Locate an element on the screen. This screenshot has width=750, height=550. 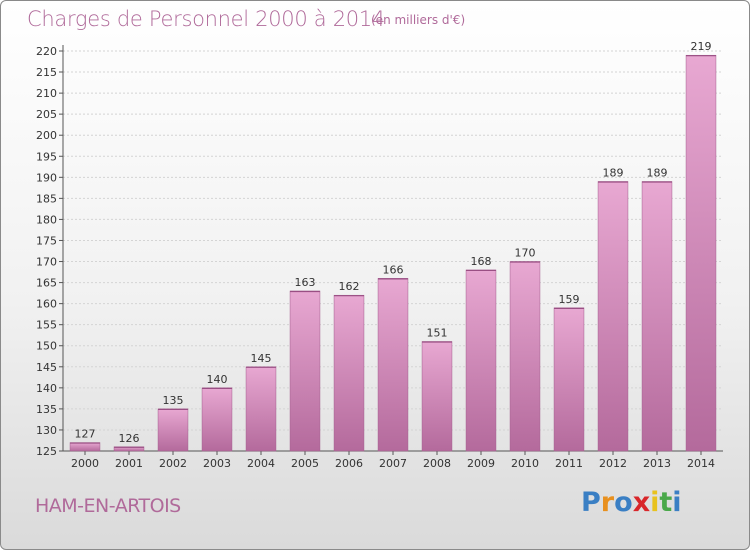
value-label-2012: 189 is located at coordinates (613, 173).